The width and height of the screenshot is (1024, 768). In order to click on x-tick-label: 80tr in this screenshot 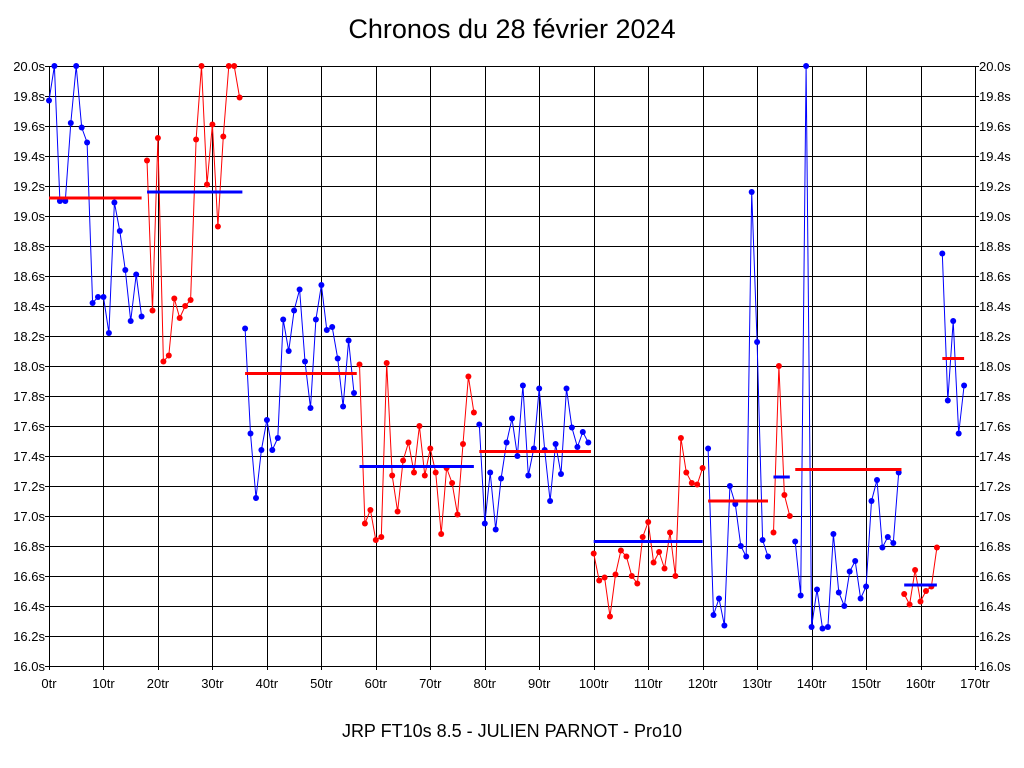, I will do `click(485, 683)`.